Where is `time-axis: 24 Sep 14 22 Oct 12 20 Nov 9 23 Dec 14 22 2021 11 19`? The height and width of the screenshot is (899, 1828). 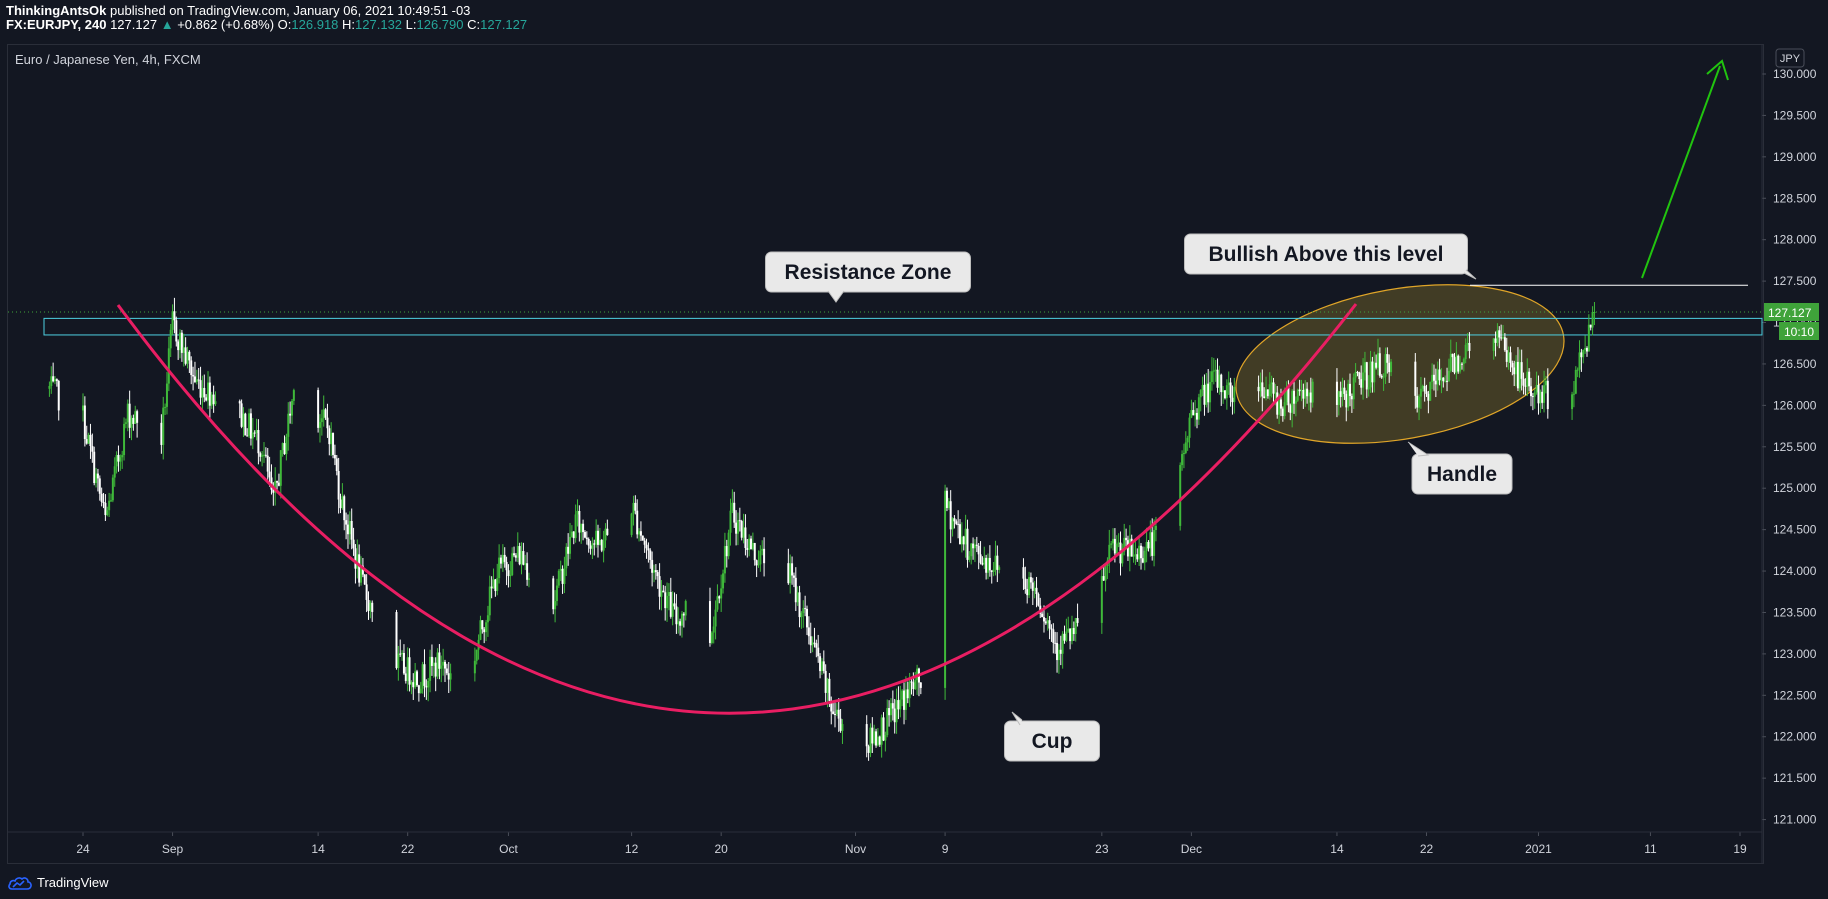 time-axis: 24 Sep 14 22 Oct 12 20 Nov 9 23 Dec 14 22 2021 11 19 is located at coordinates (911, 844).